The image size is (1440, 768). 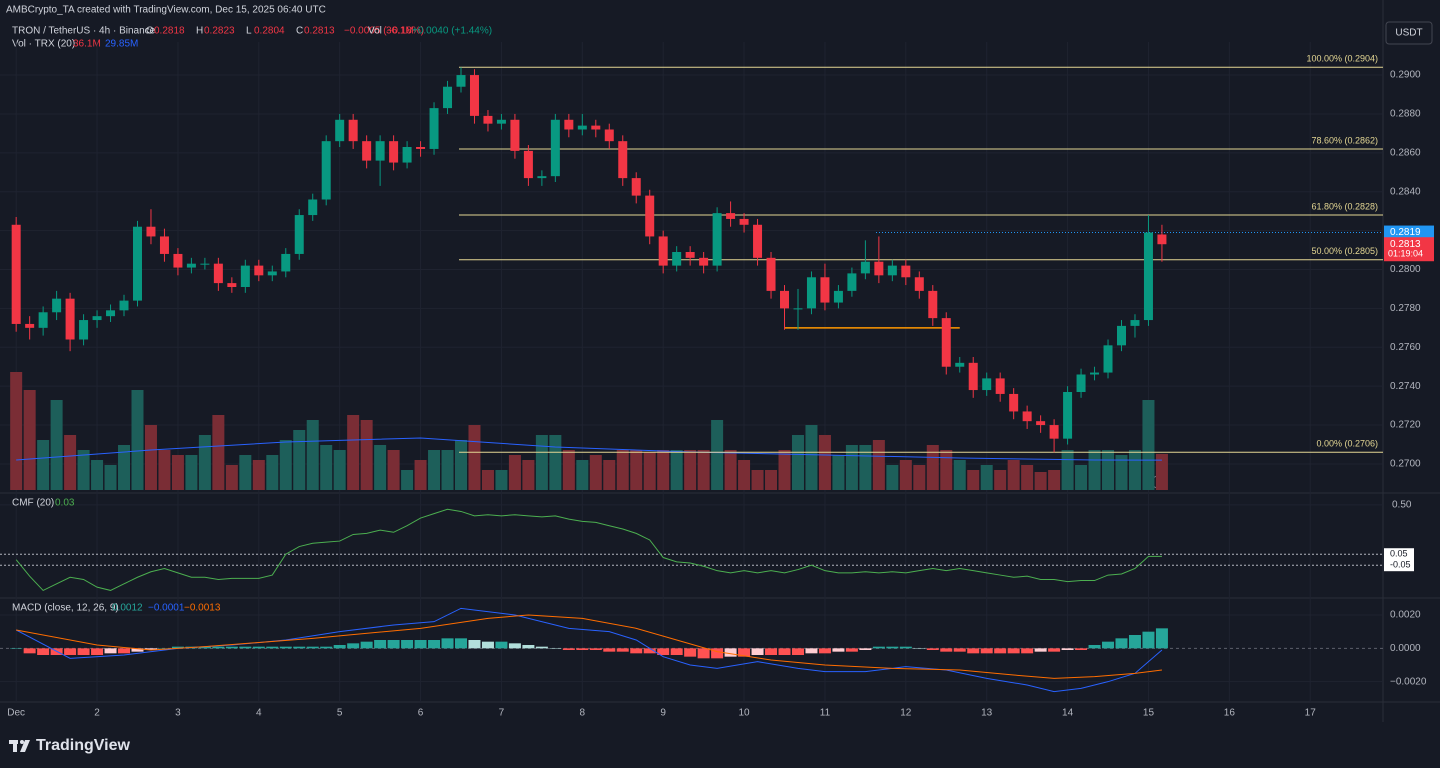 I want to click on fib-label: 50.00% (0.2805), so click(x=1344, y=251).